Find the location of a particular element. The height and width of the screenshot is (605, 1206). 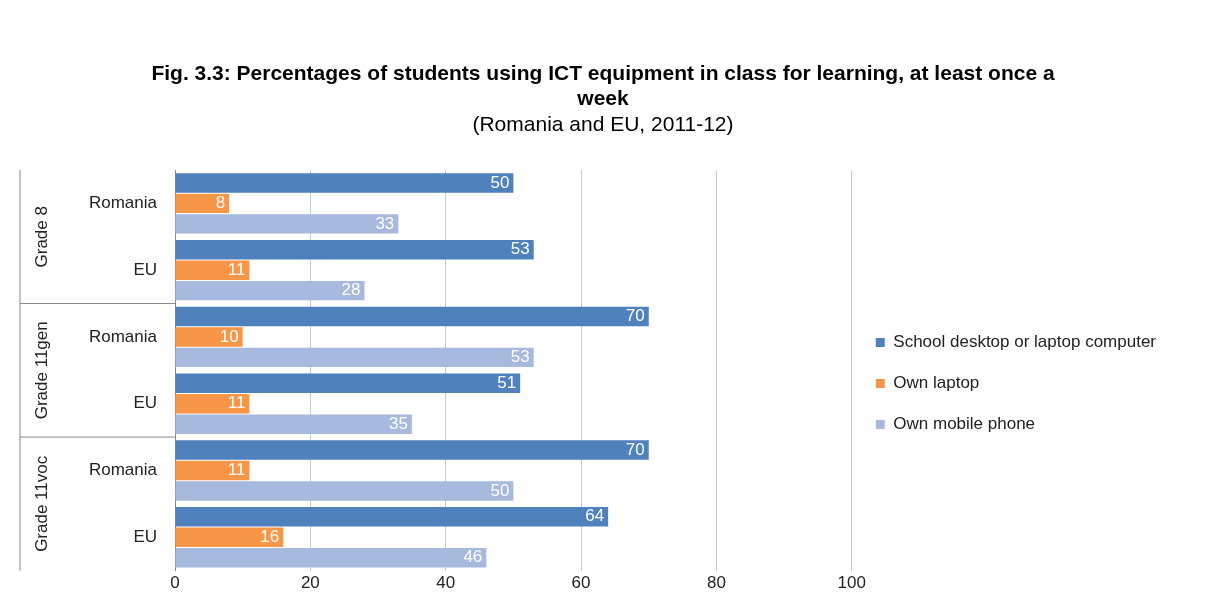

legend-label: School desktop or laptop computer is located at coordinates (1025, 342).